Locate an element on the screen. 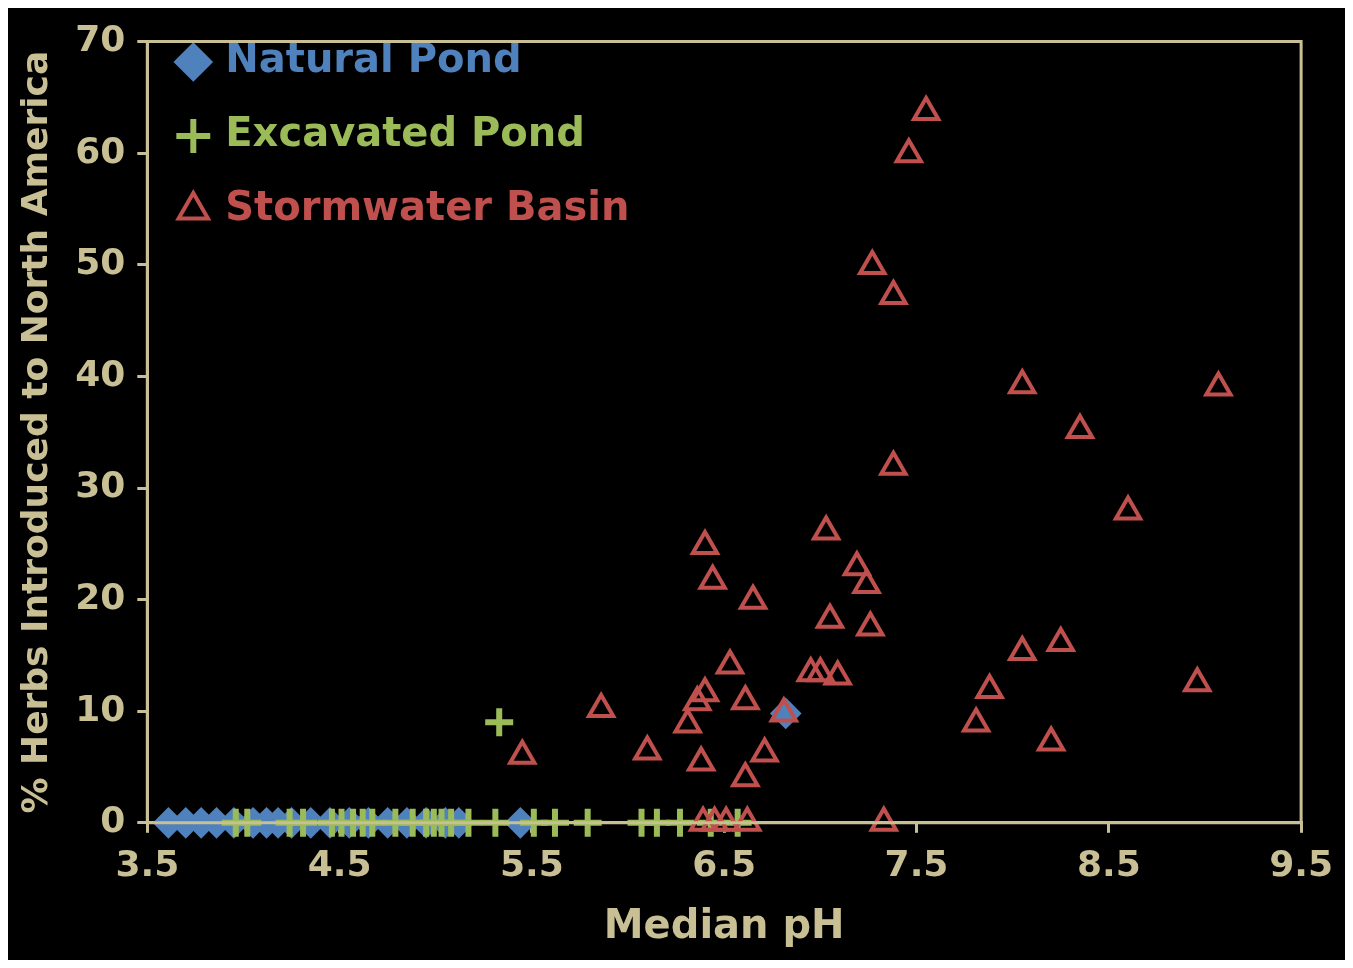 The image size is (1353, 968). x-tick-label: 6.5 is located at coordinates (724, 863).